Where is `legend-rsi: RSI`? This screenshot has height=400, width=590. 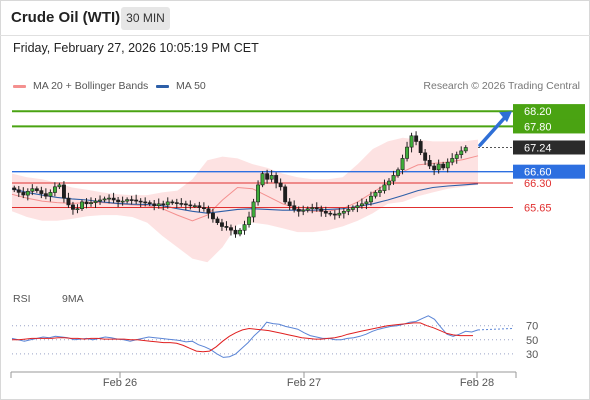 legend-rsi: RSI is located at coordinates (22, 299).